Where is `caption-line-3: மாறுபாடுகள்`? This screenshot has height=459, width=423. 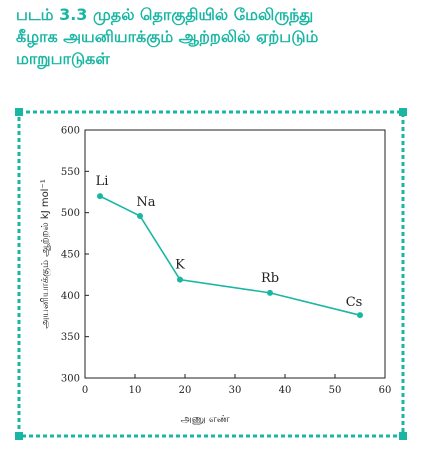 caption-line-3: மாறுபாடுகள் is located at coordinates (63, 58).